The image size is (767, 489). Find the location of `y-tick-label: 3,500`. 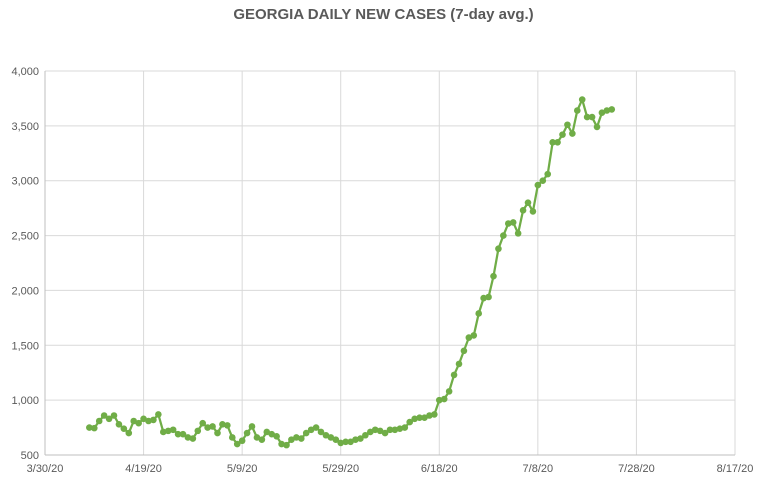

y-tick-label: 3,500 is located at coordinates (25, 127).